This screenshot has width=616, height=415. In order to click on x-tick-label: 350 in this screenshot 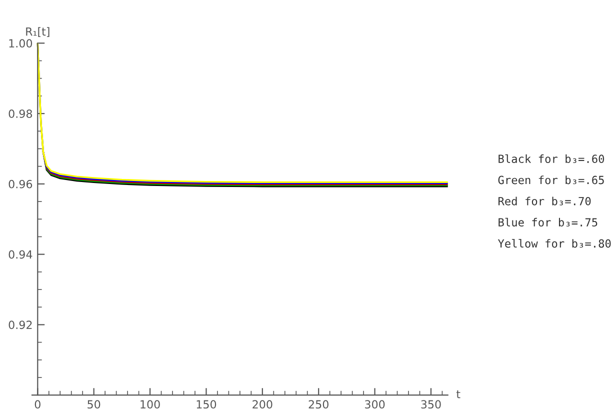, I will do `click(431, 404)`.